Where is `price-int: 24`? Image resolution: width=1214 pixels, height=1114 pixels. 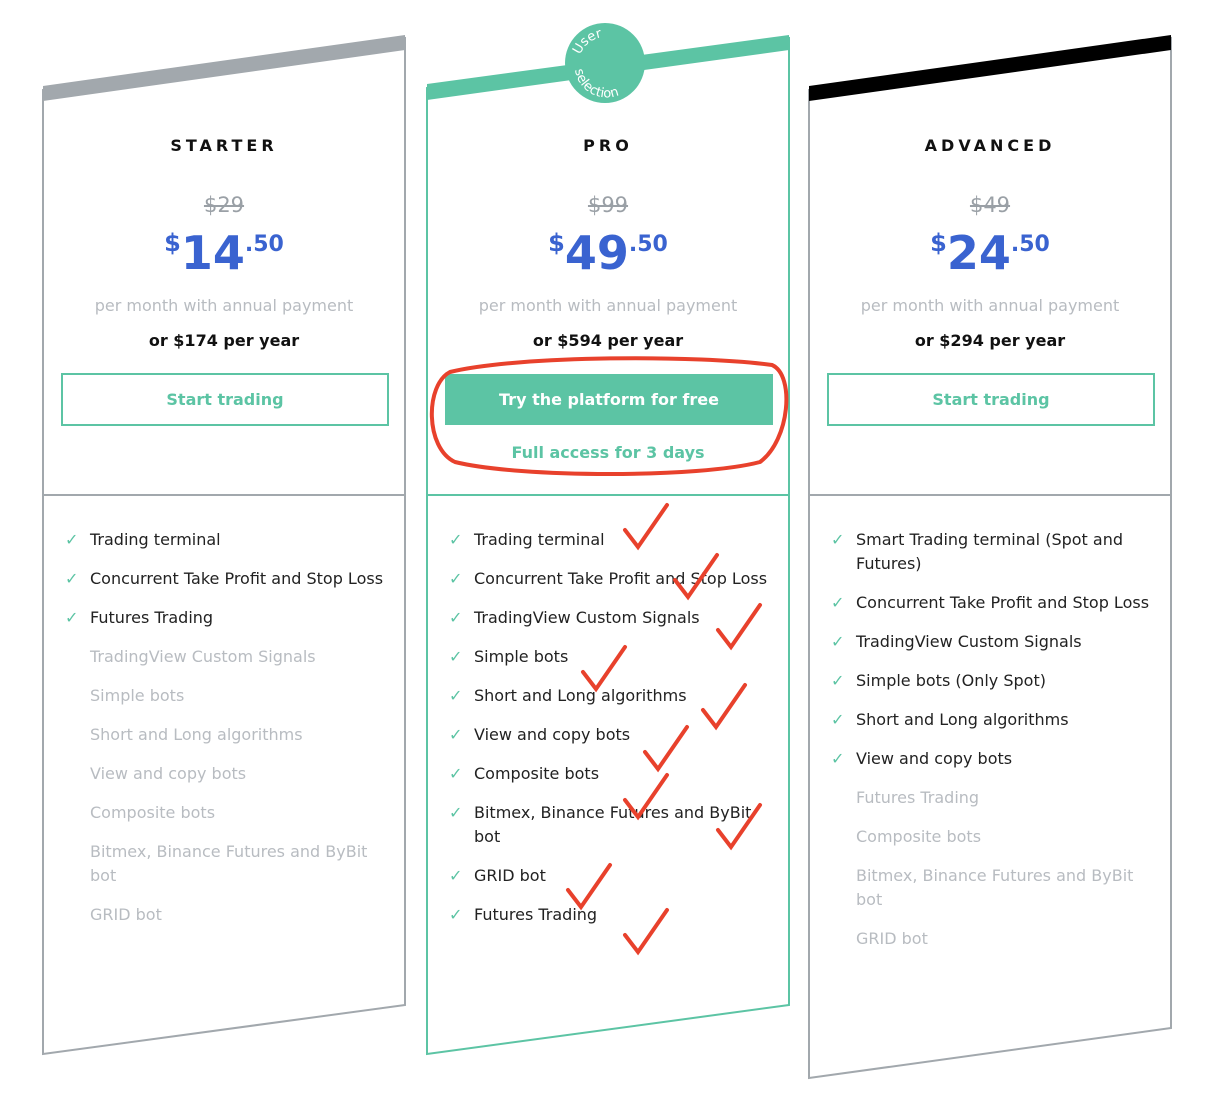
price-int: 24 is located at coordinates (978, 253).